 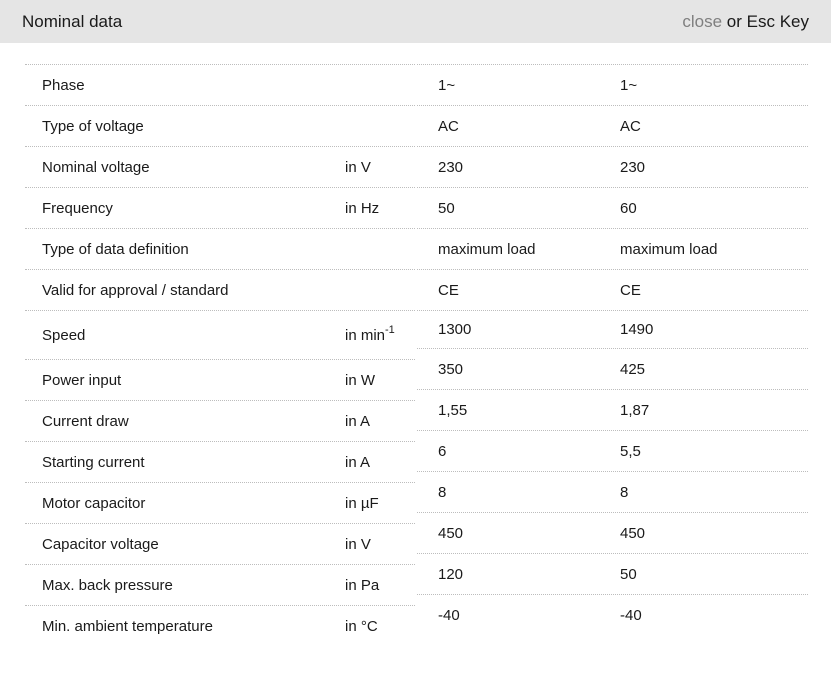 What do you see at coordinates (63, 85) in the screenshot?
I see `row-label: Phase` at bounding box center [63, 85].